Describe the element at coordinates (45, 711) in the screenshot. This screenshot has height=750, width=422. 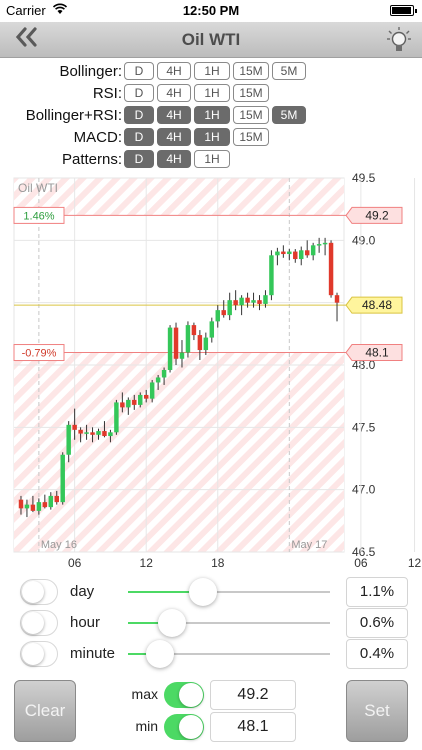
I see `clear-button: Clear` at that location.